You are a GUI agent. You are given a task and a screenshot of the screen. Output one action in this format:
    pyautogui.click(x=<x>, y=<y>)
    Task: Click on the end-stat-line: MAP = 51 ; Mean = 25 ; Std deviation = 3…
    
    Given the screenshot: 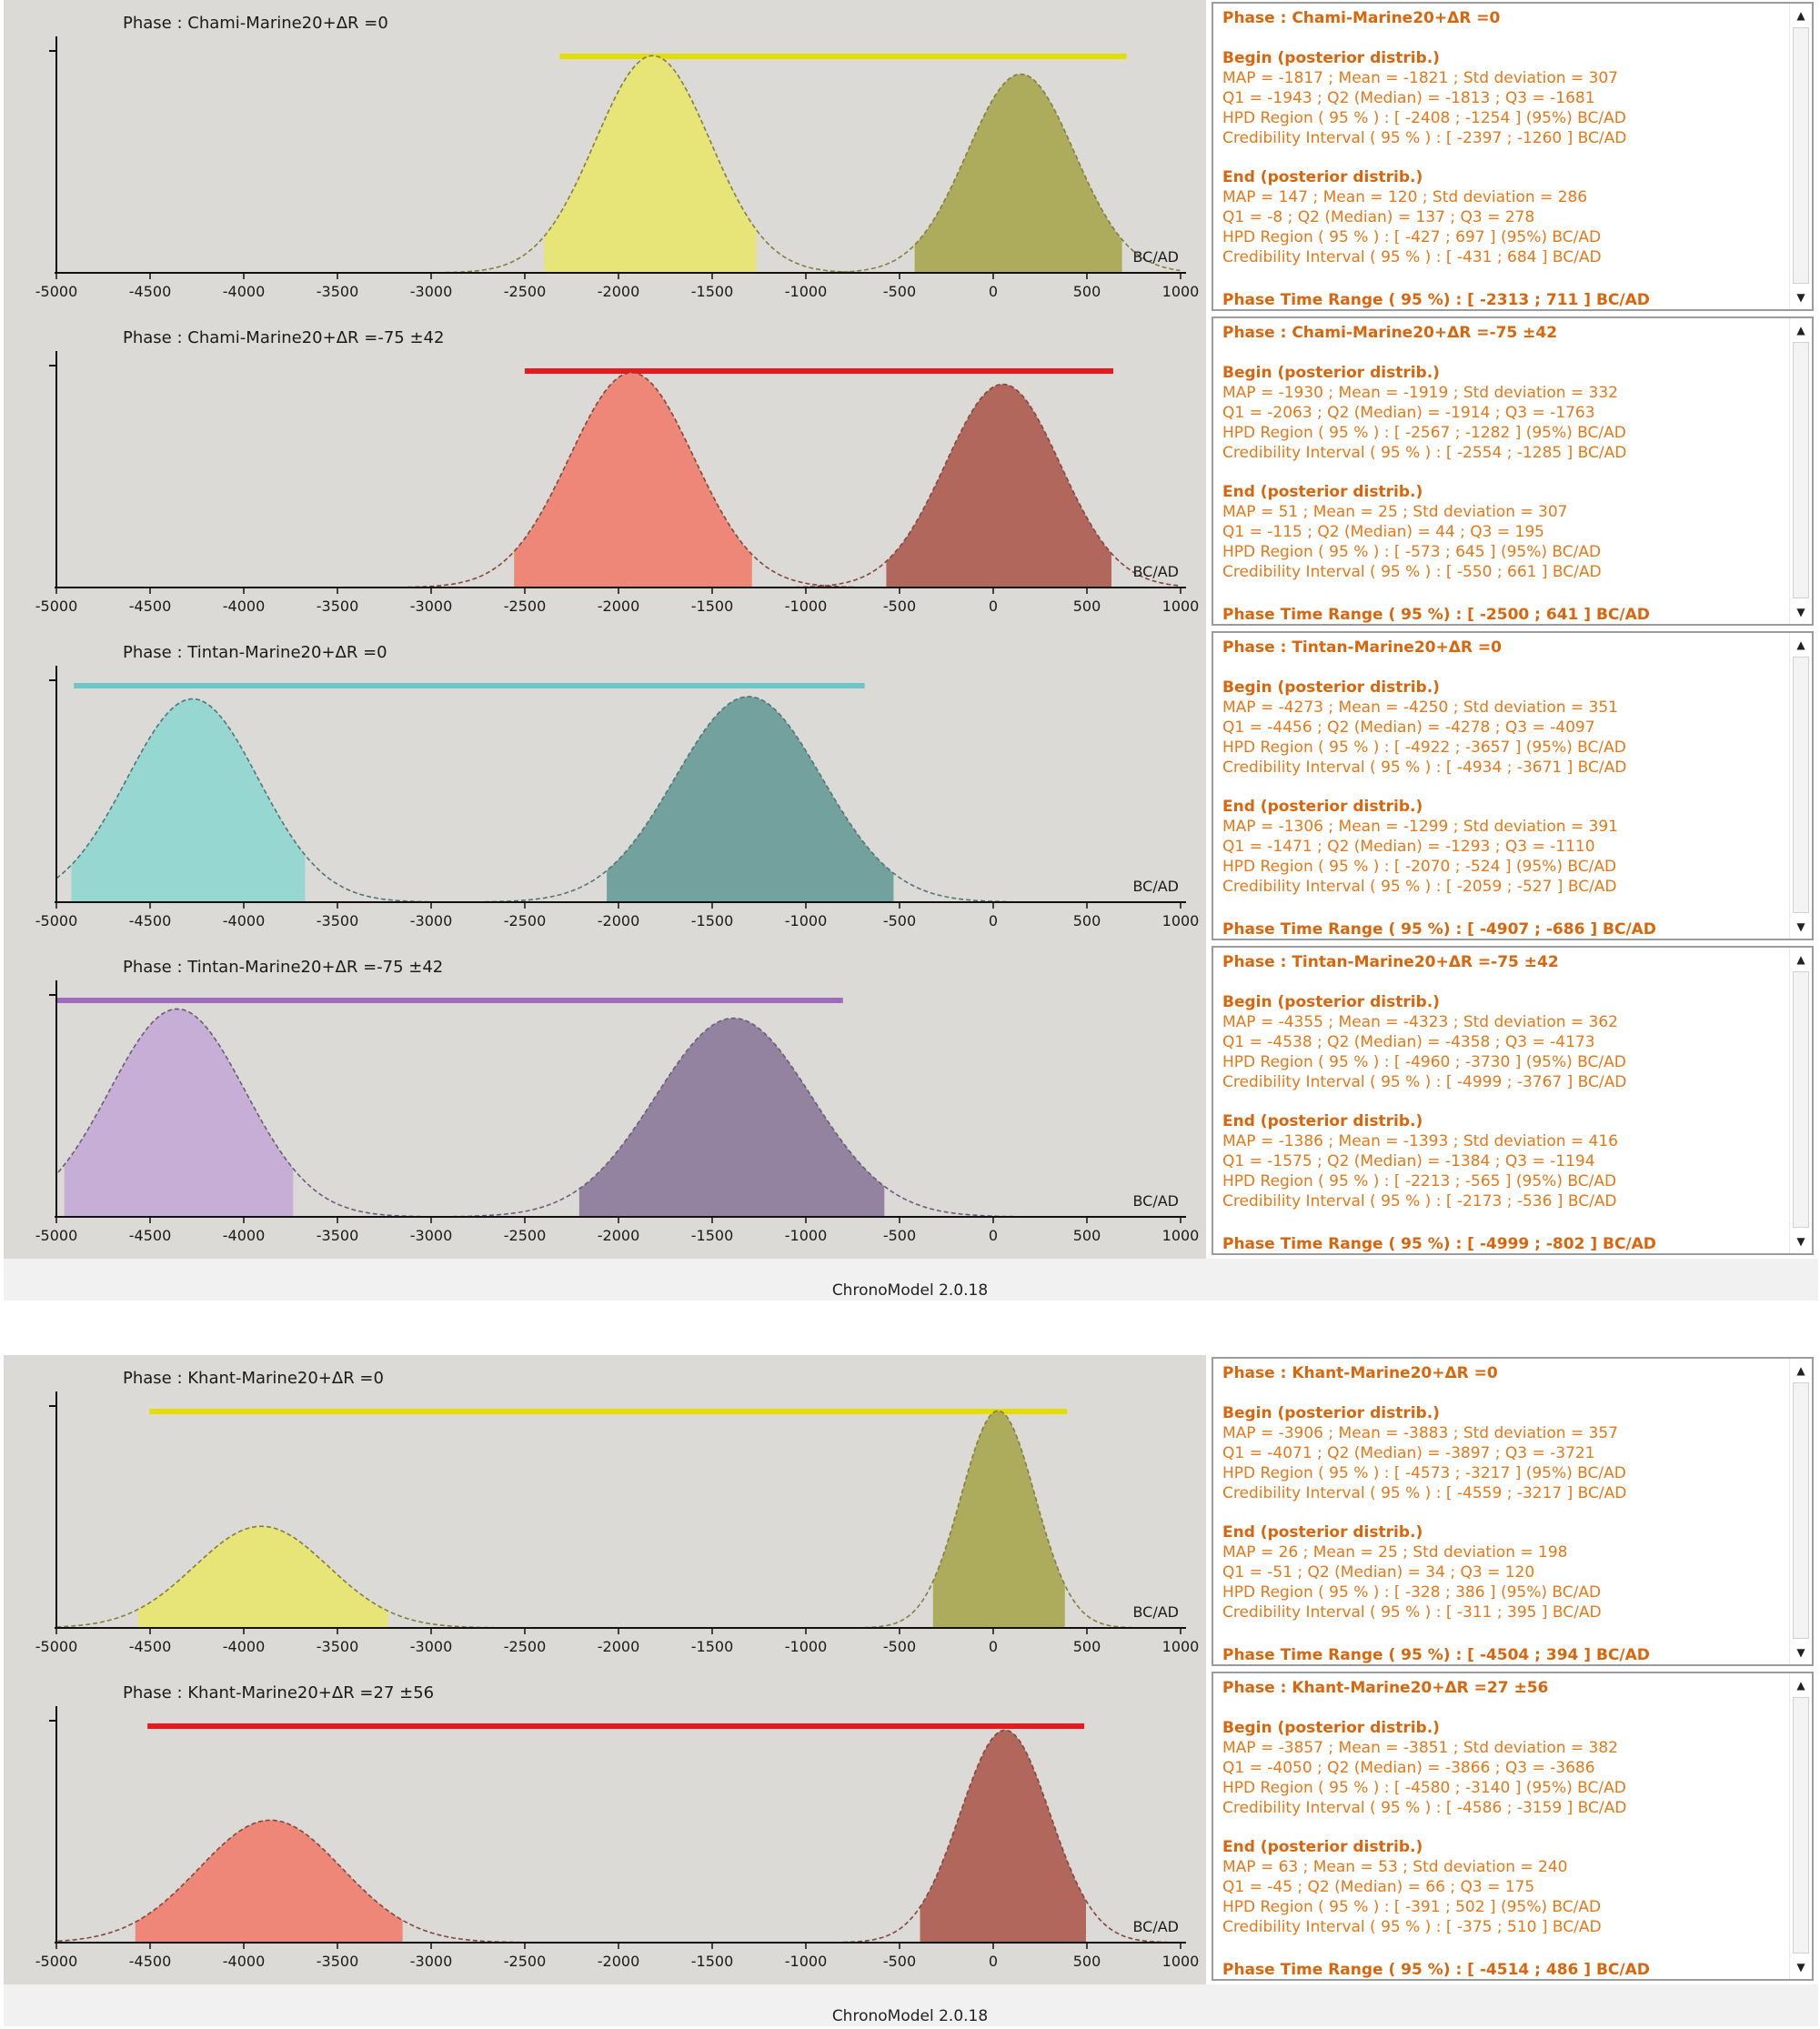 What is the action you would take?
    pyautogui.click(x=1395, y=512)
    